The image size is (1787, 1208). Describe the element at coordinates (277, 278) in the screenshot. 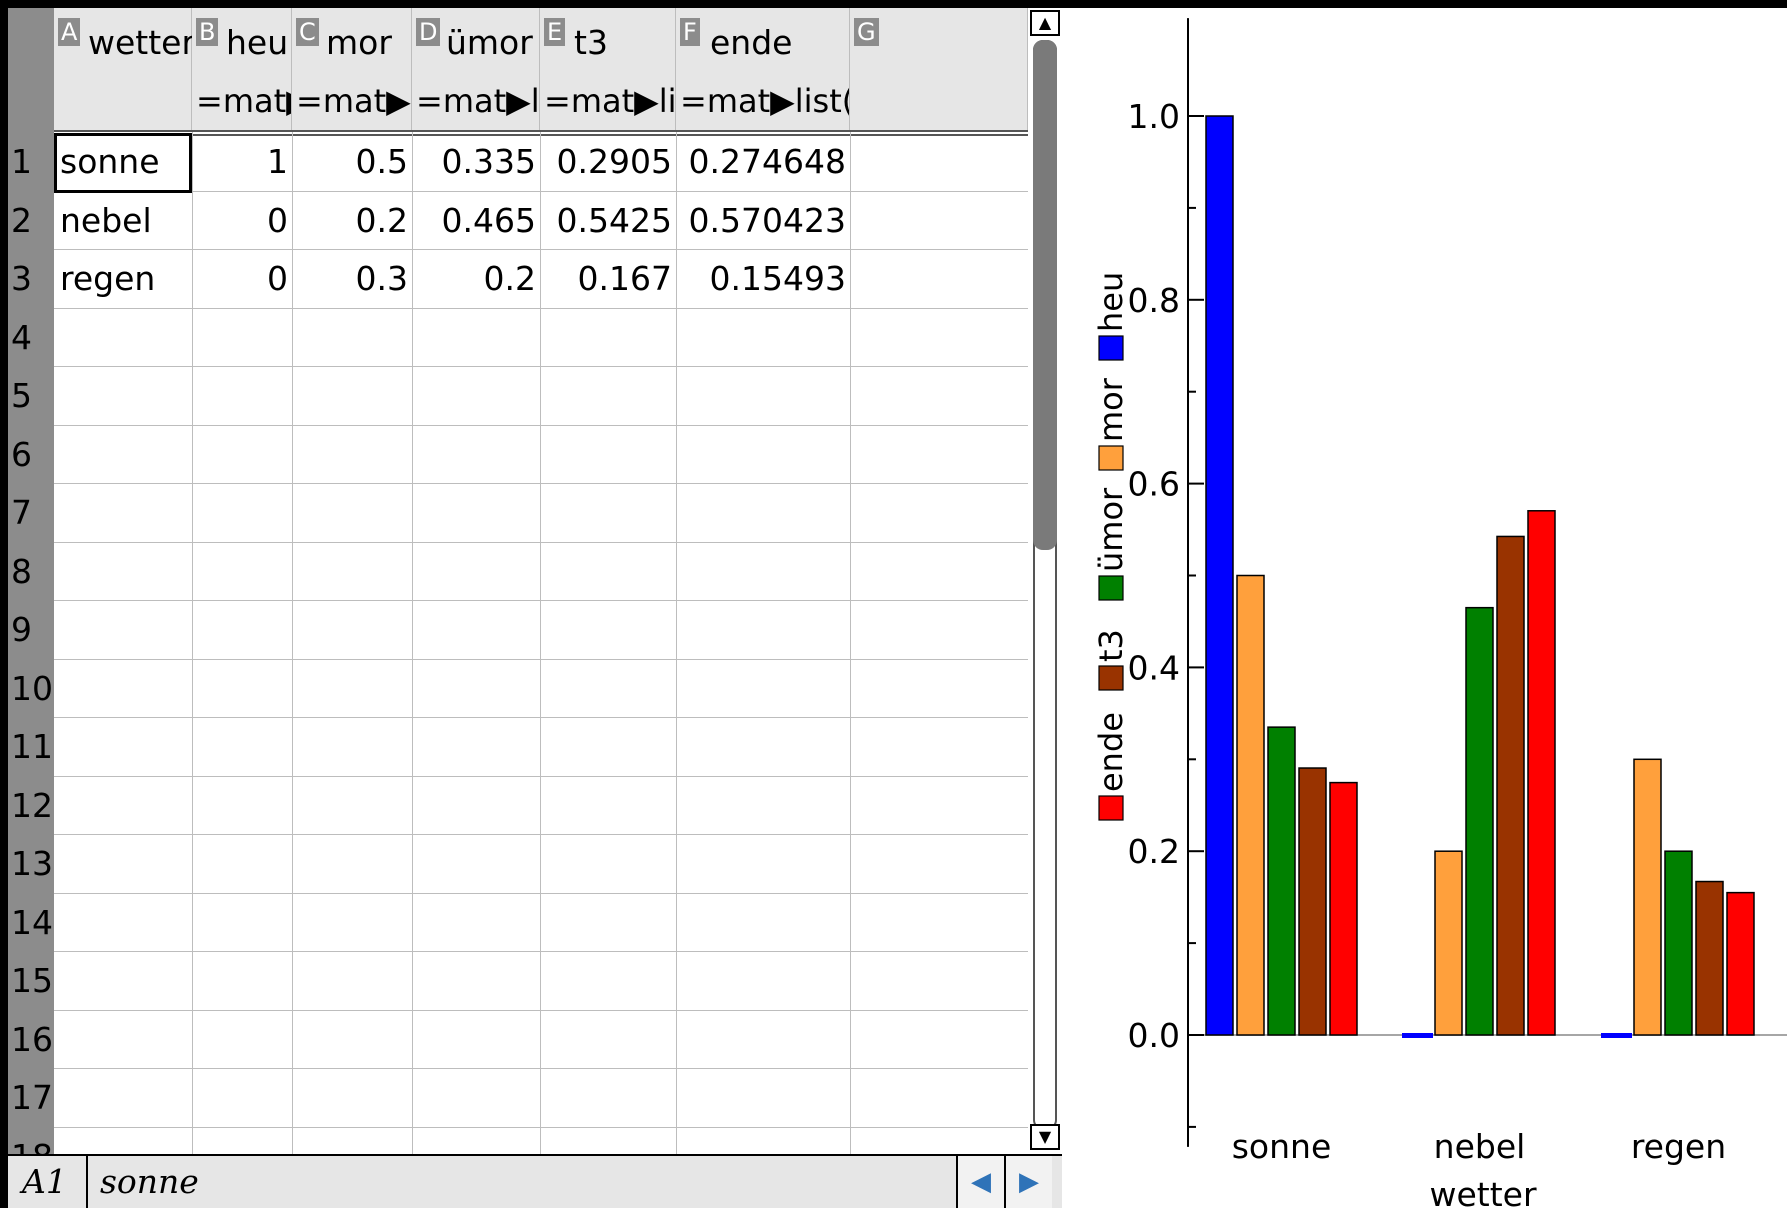

I see `cell-b3: 0` at that location.